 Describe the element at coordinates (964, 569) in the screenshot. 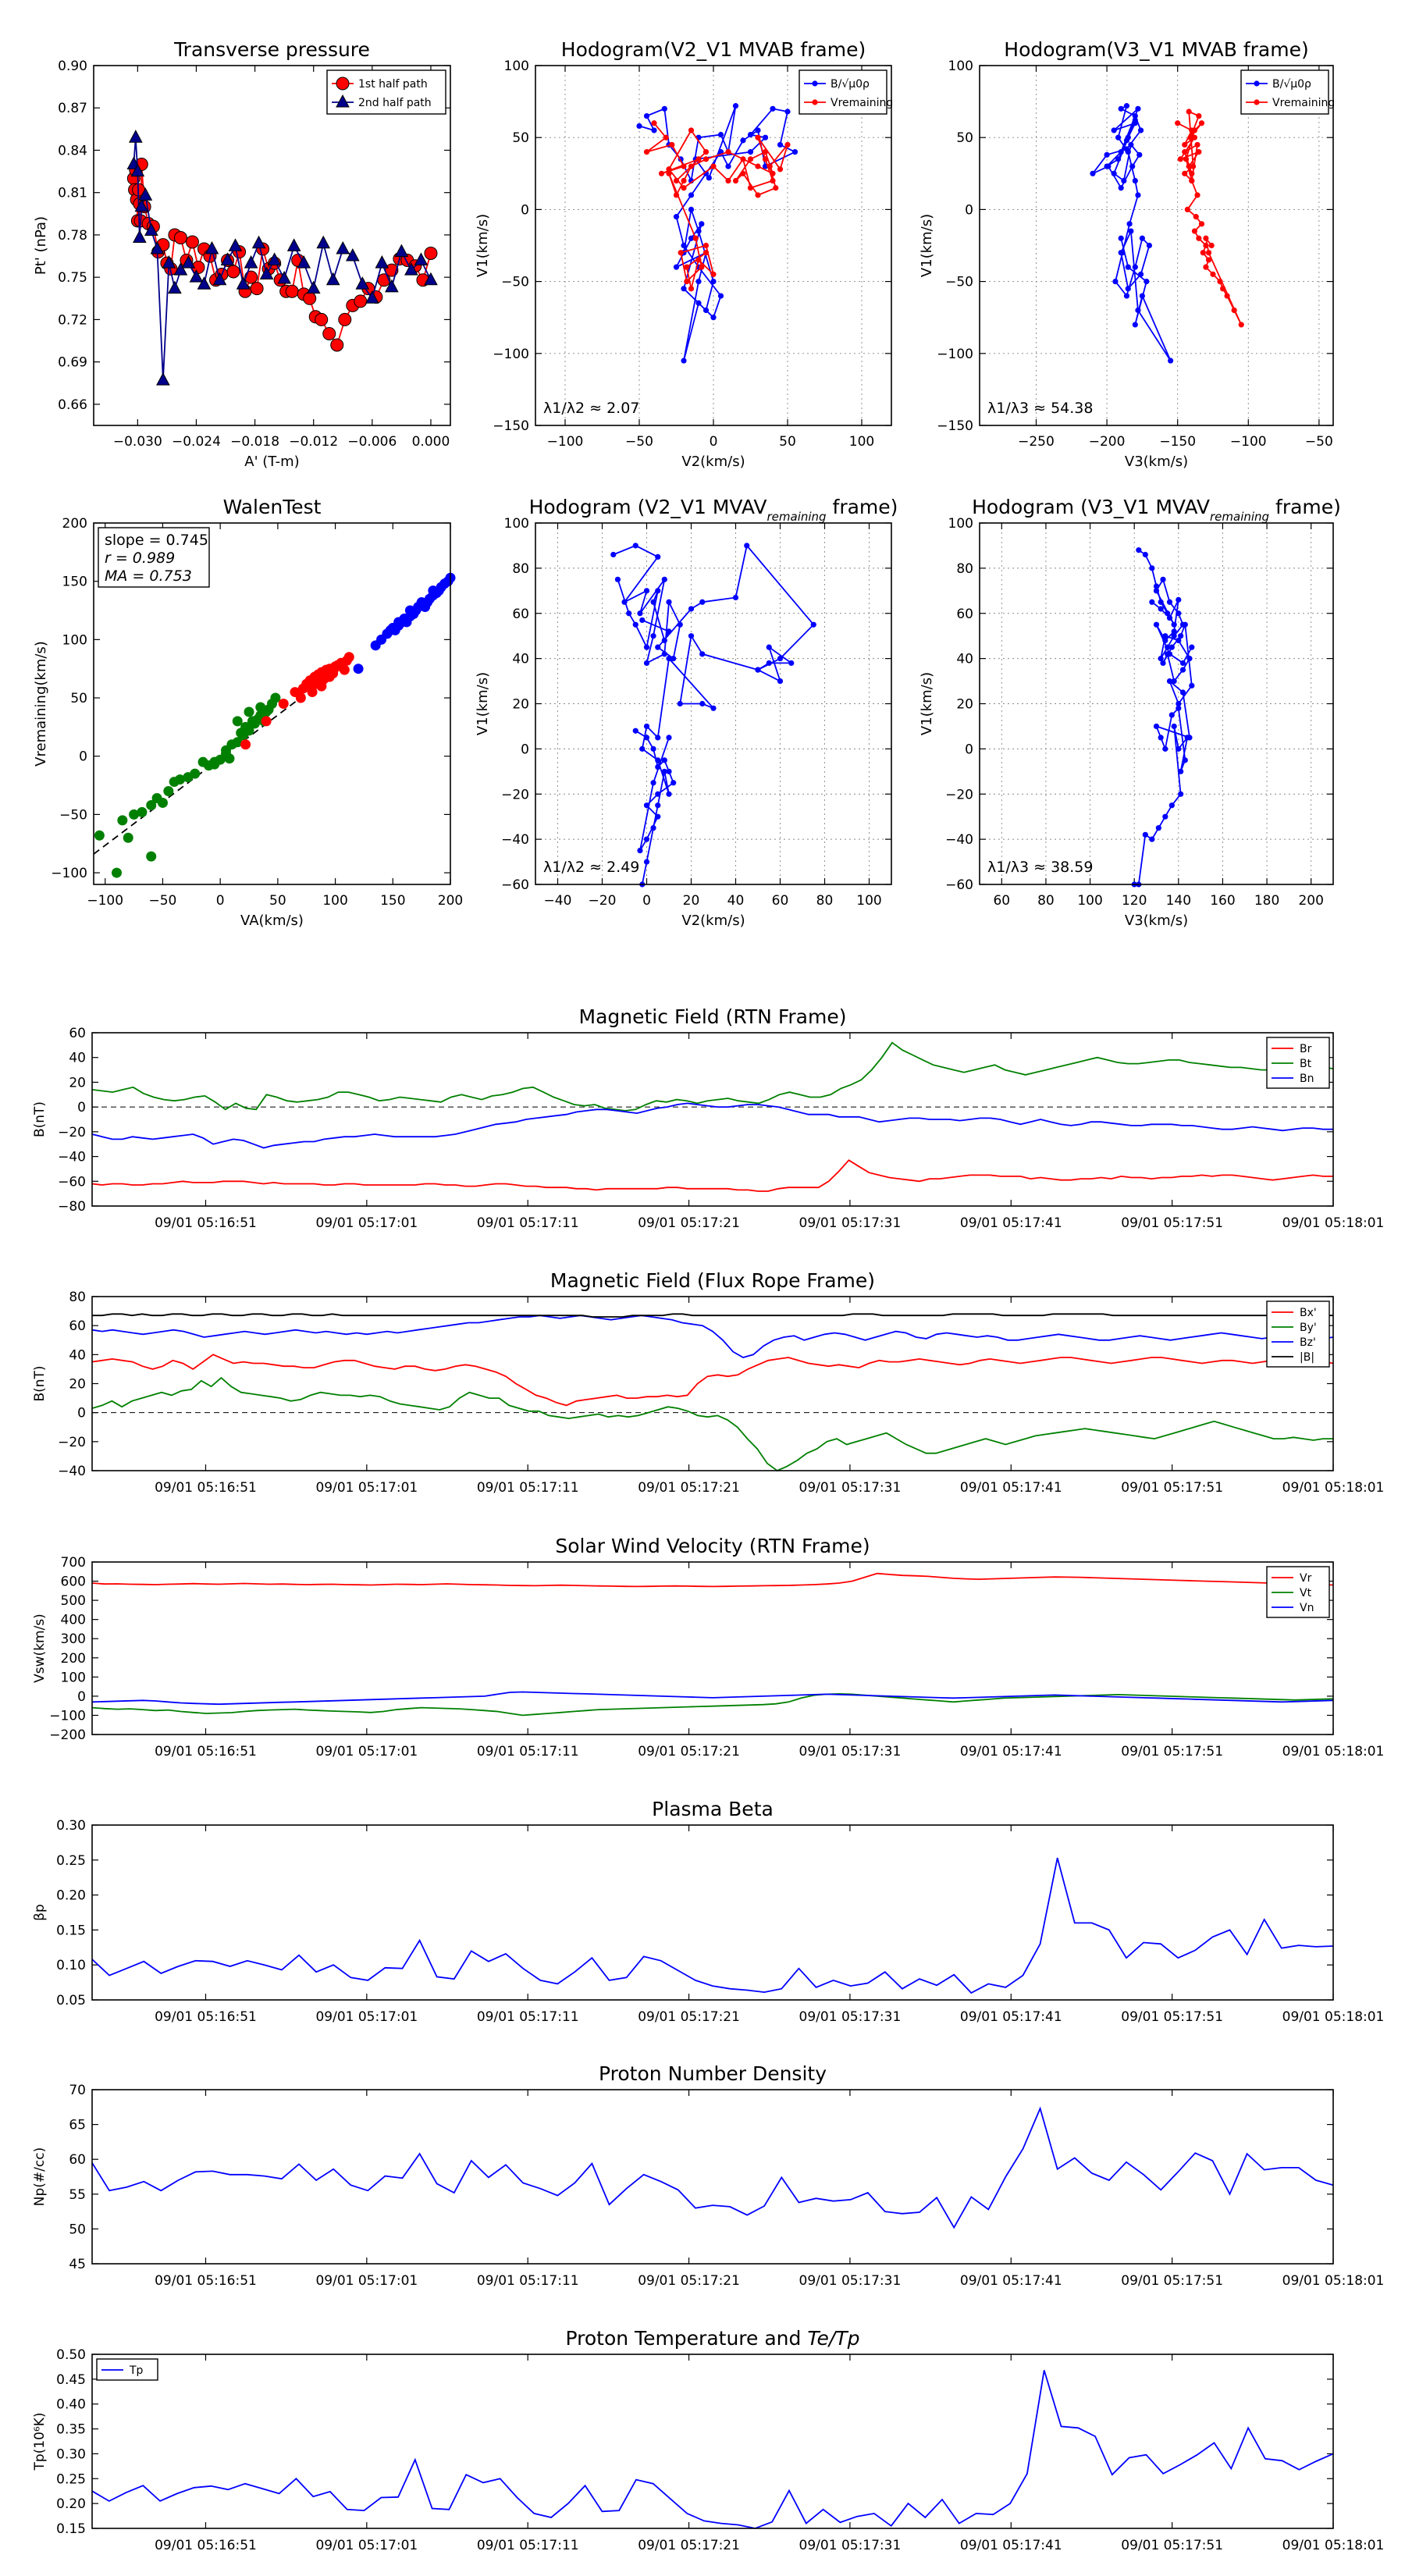

I see `tick-label-y: 80` at that location.